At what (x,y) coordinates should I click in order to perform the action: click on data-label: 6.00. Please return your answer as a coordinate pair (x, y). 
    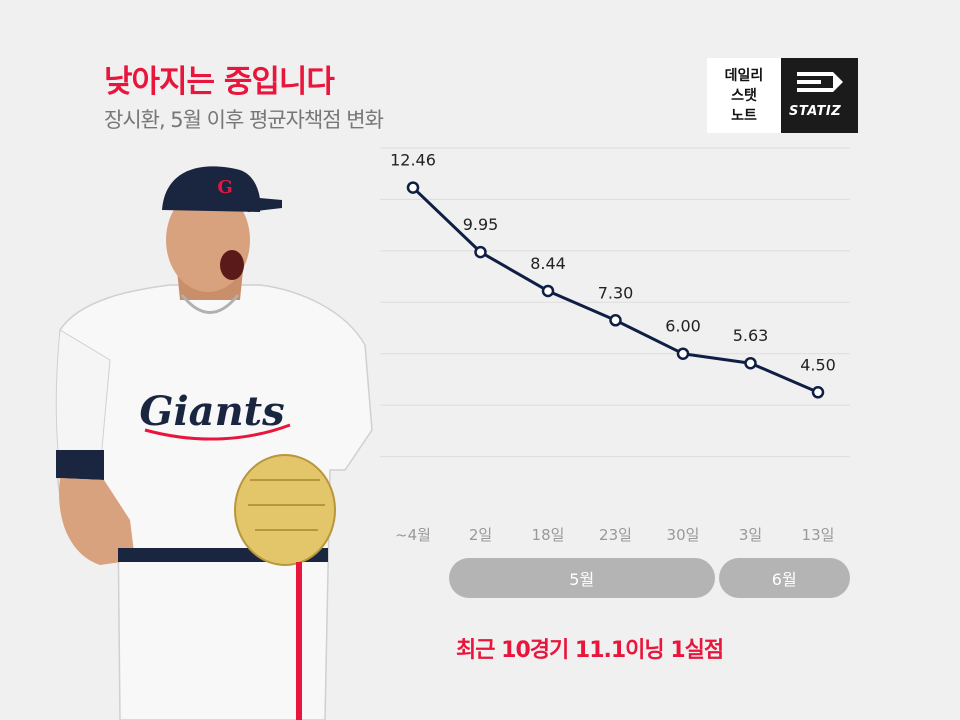
    Looking at the image, I should click on (683, 326).